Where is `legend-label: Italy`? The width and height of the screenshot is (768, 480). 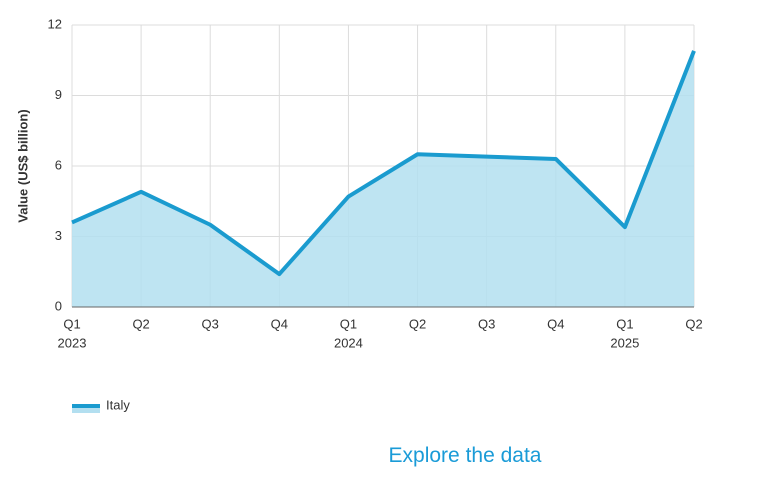
legend-label: Italy is located at coordinates (118, 404).